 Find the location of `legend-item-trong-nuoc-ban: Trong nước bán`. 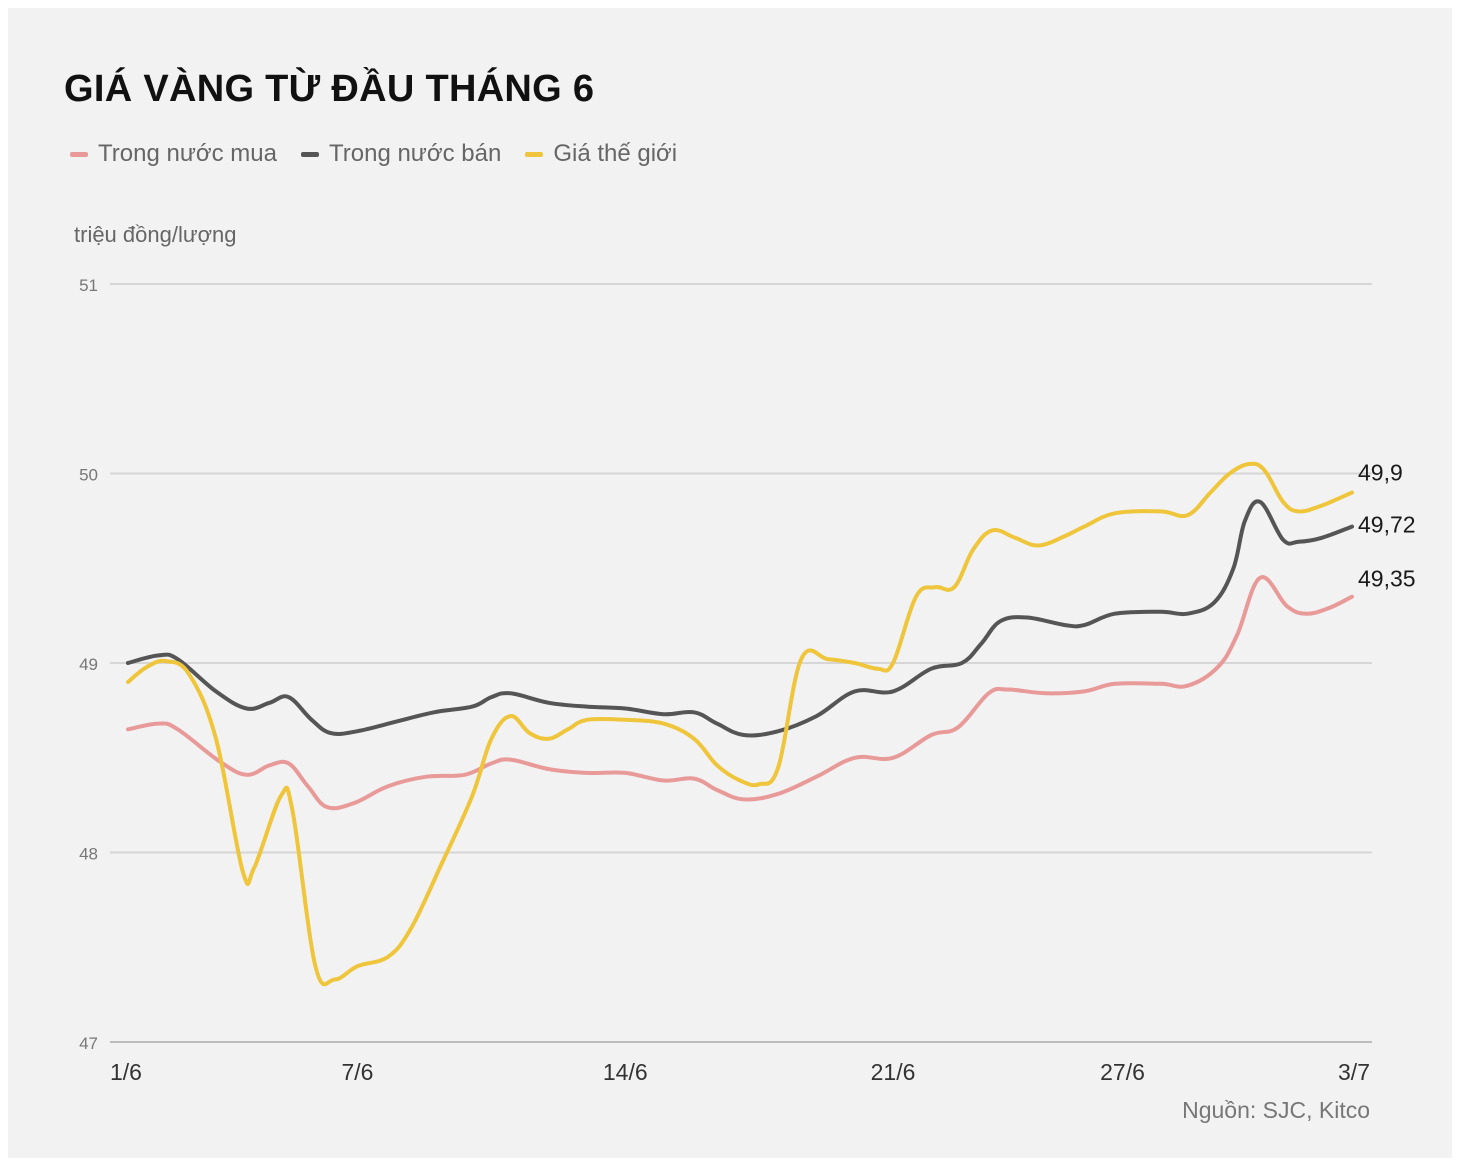

legend-item-trong-nuoc-ban: Trong nước bán is located at coordinates (401, 154).